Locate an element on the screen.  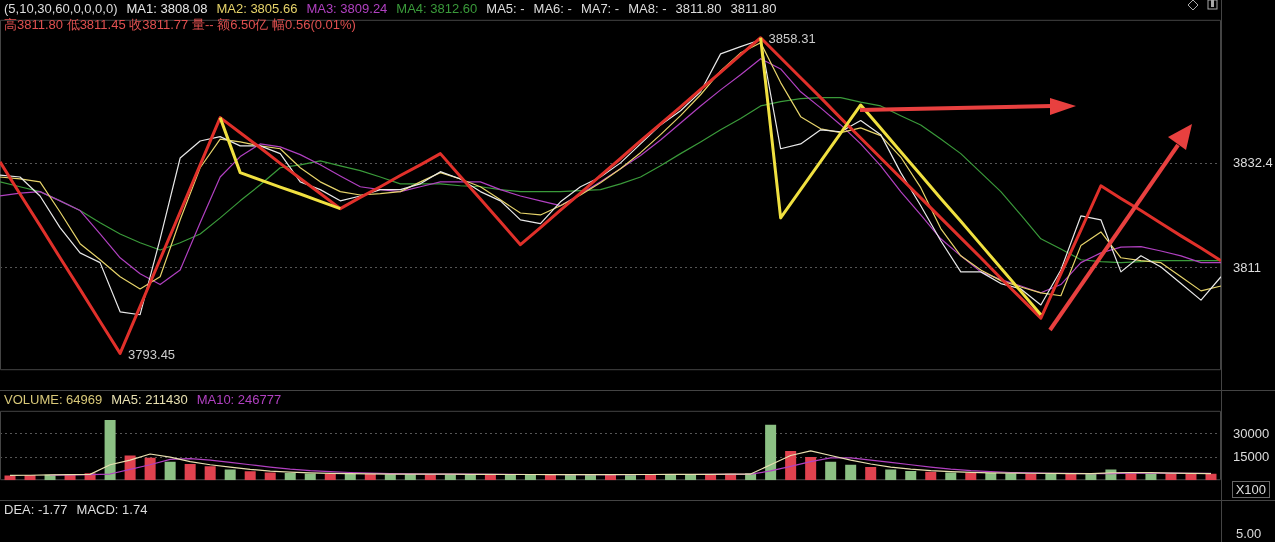
text: MA5: 211430 is located at coordinates (149, 399).